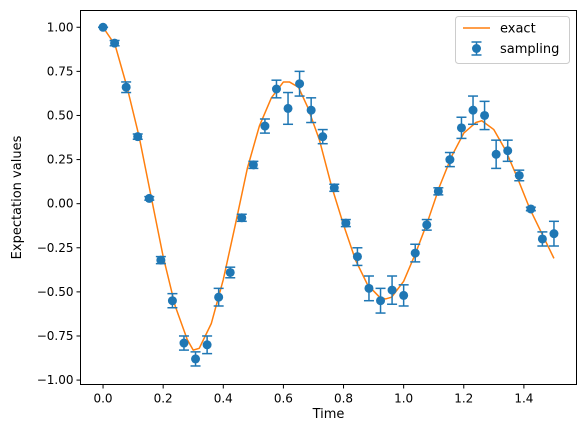 The image size is (587, 432). What do you see at coordinates (283, 399) in the screenshot?
I see `x-tick-label: 0.6` at bounding box center [283, 399].